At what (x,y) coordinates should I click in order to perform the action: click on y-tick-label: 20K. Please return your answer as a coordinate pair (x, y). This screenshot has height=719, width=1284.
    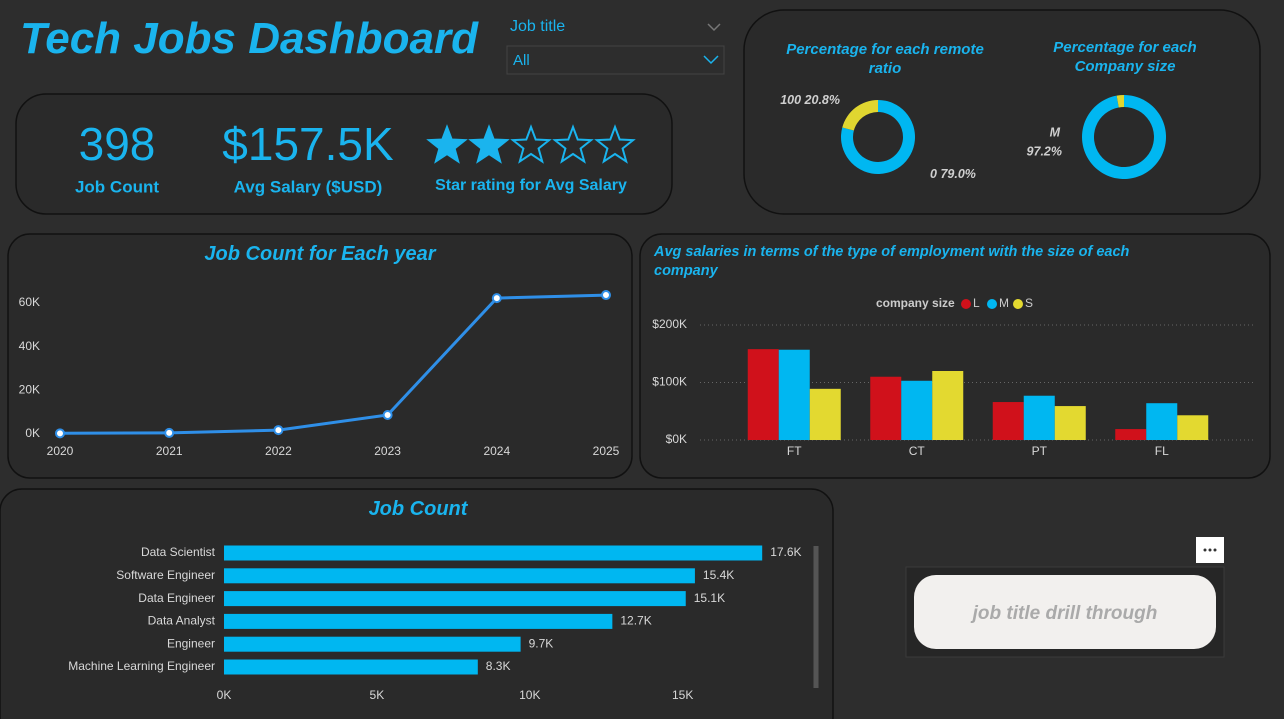
    Looking at the image, I should click on (29, 389).